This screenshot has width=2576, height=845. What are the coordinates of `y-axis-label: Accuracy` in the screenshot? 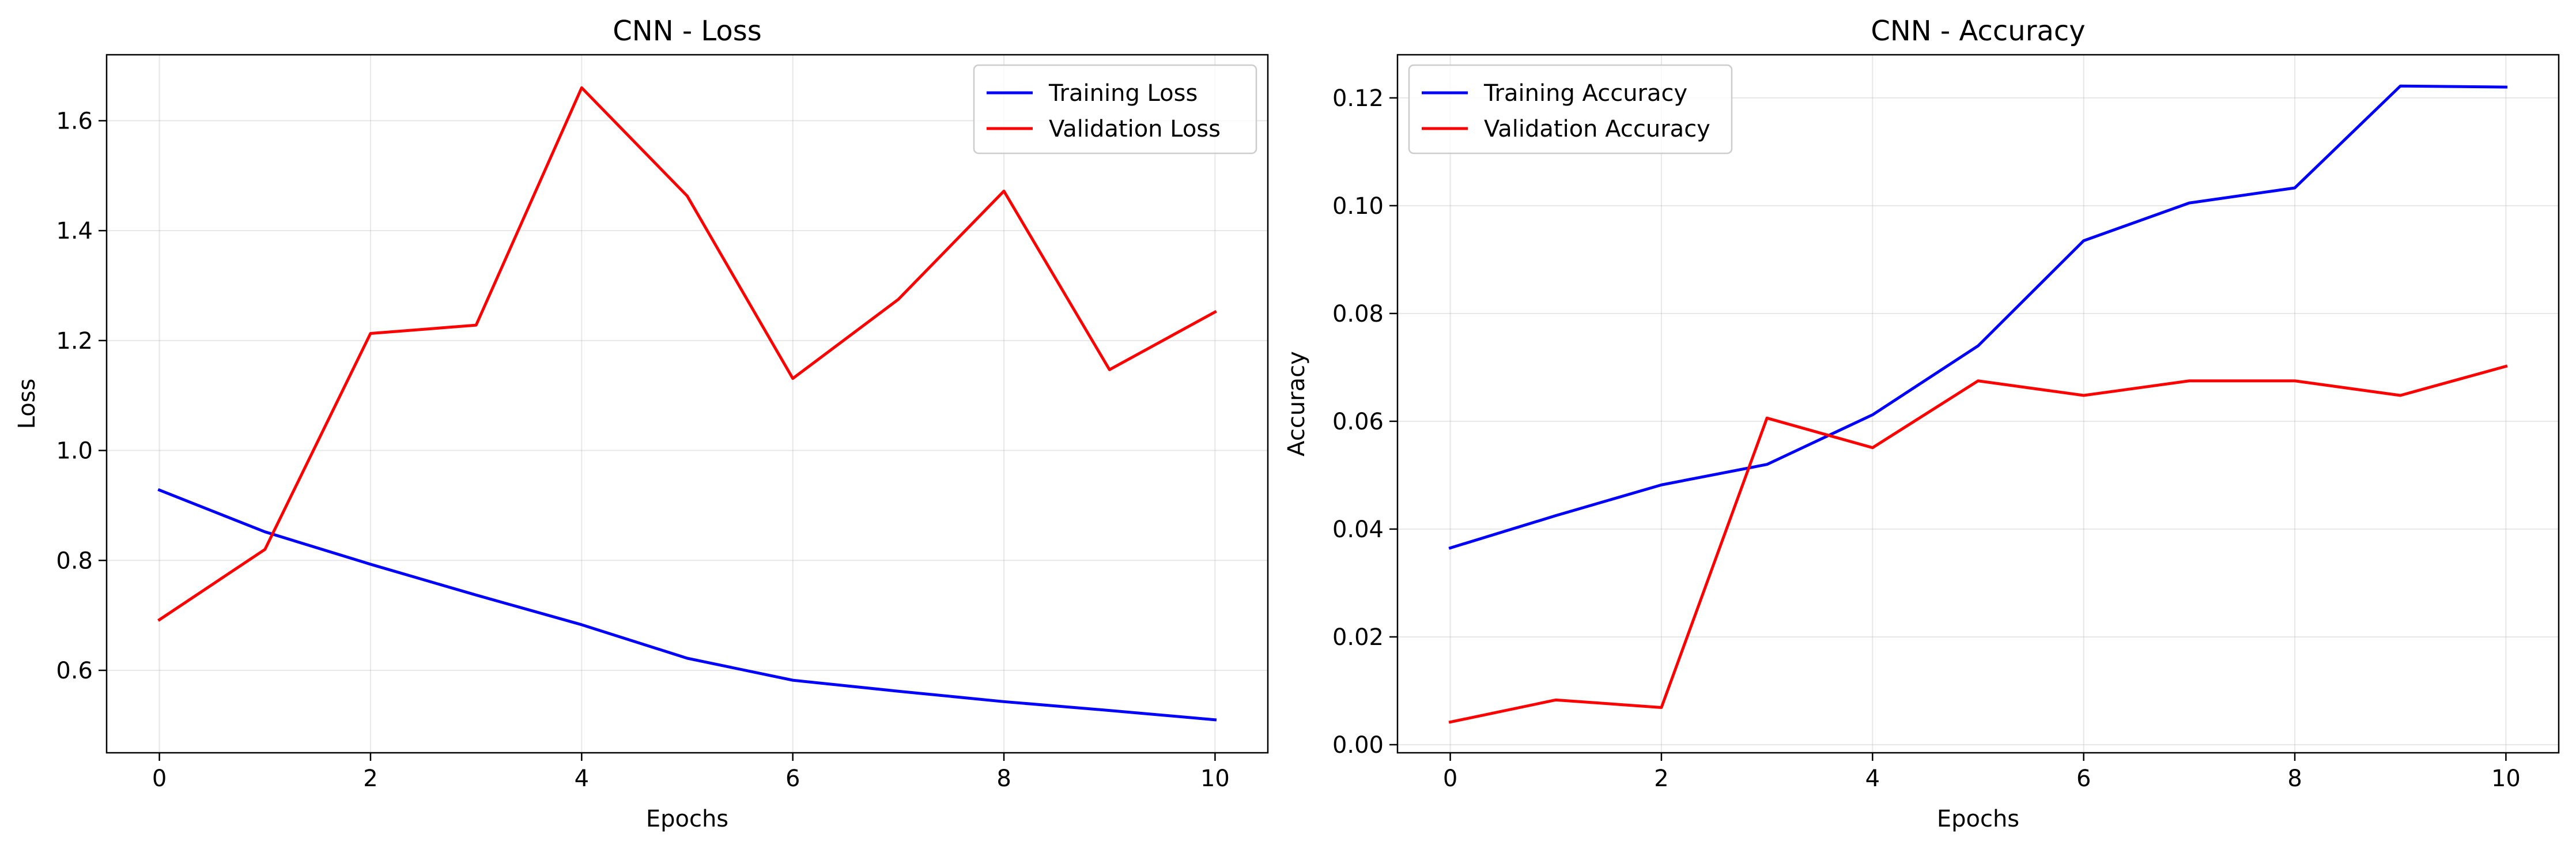 It's located at (1296, 404).